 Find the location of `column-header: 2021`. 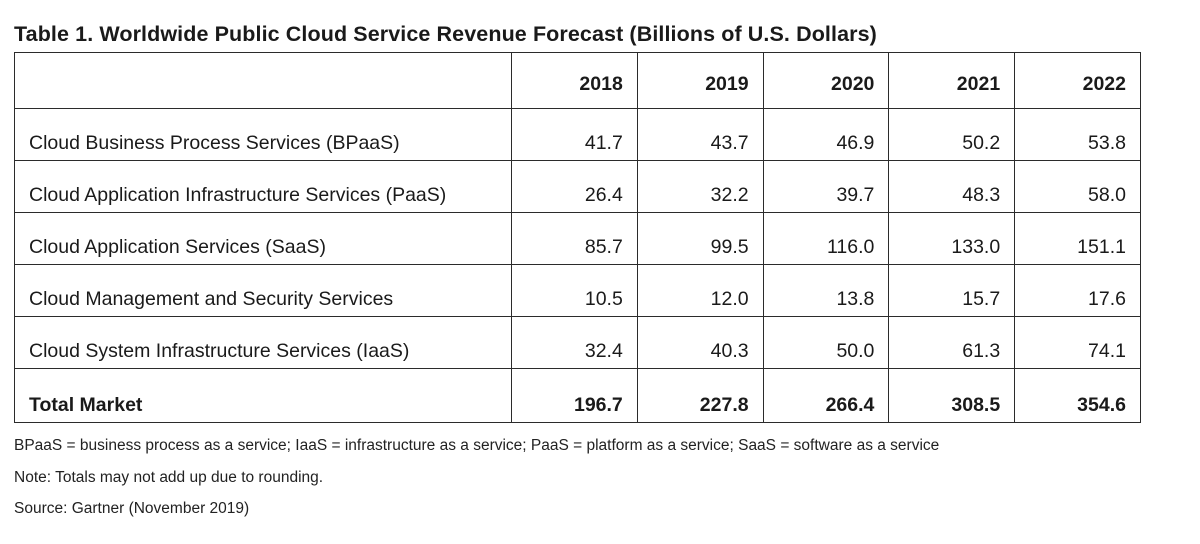

column-header: 2021 is located at coordinates (952, 80).